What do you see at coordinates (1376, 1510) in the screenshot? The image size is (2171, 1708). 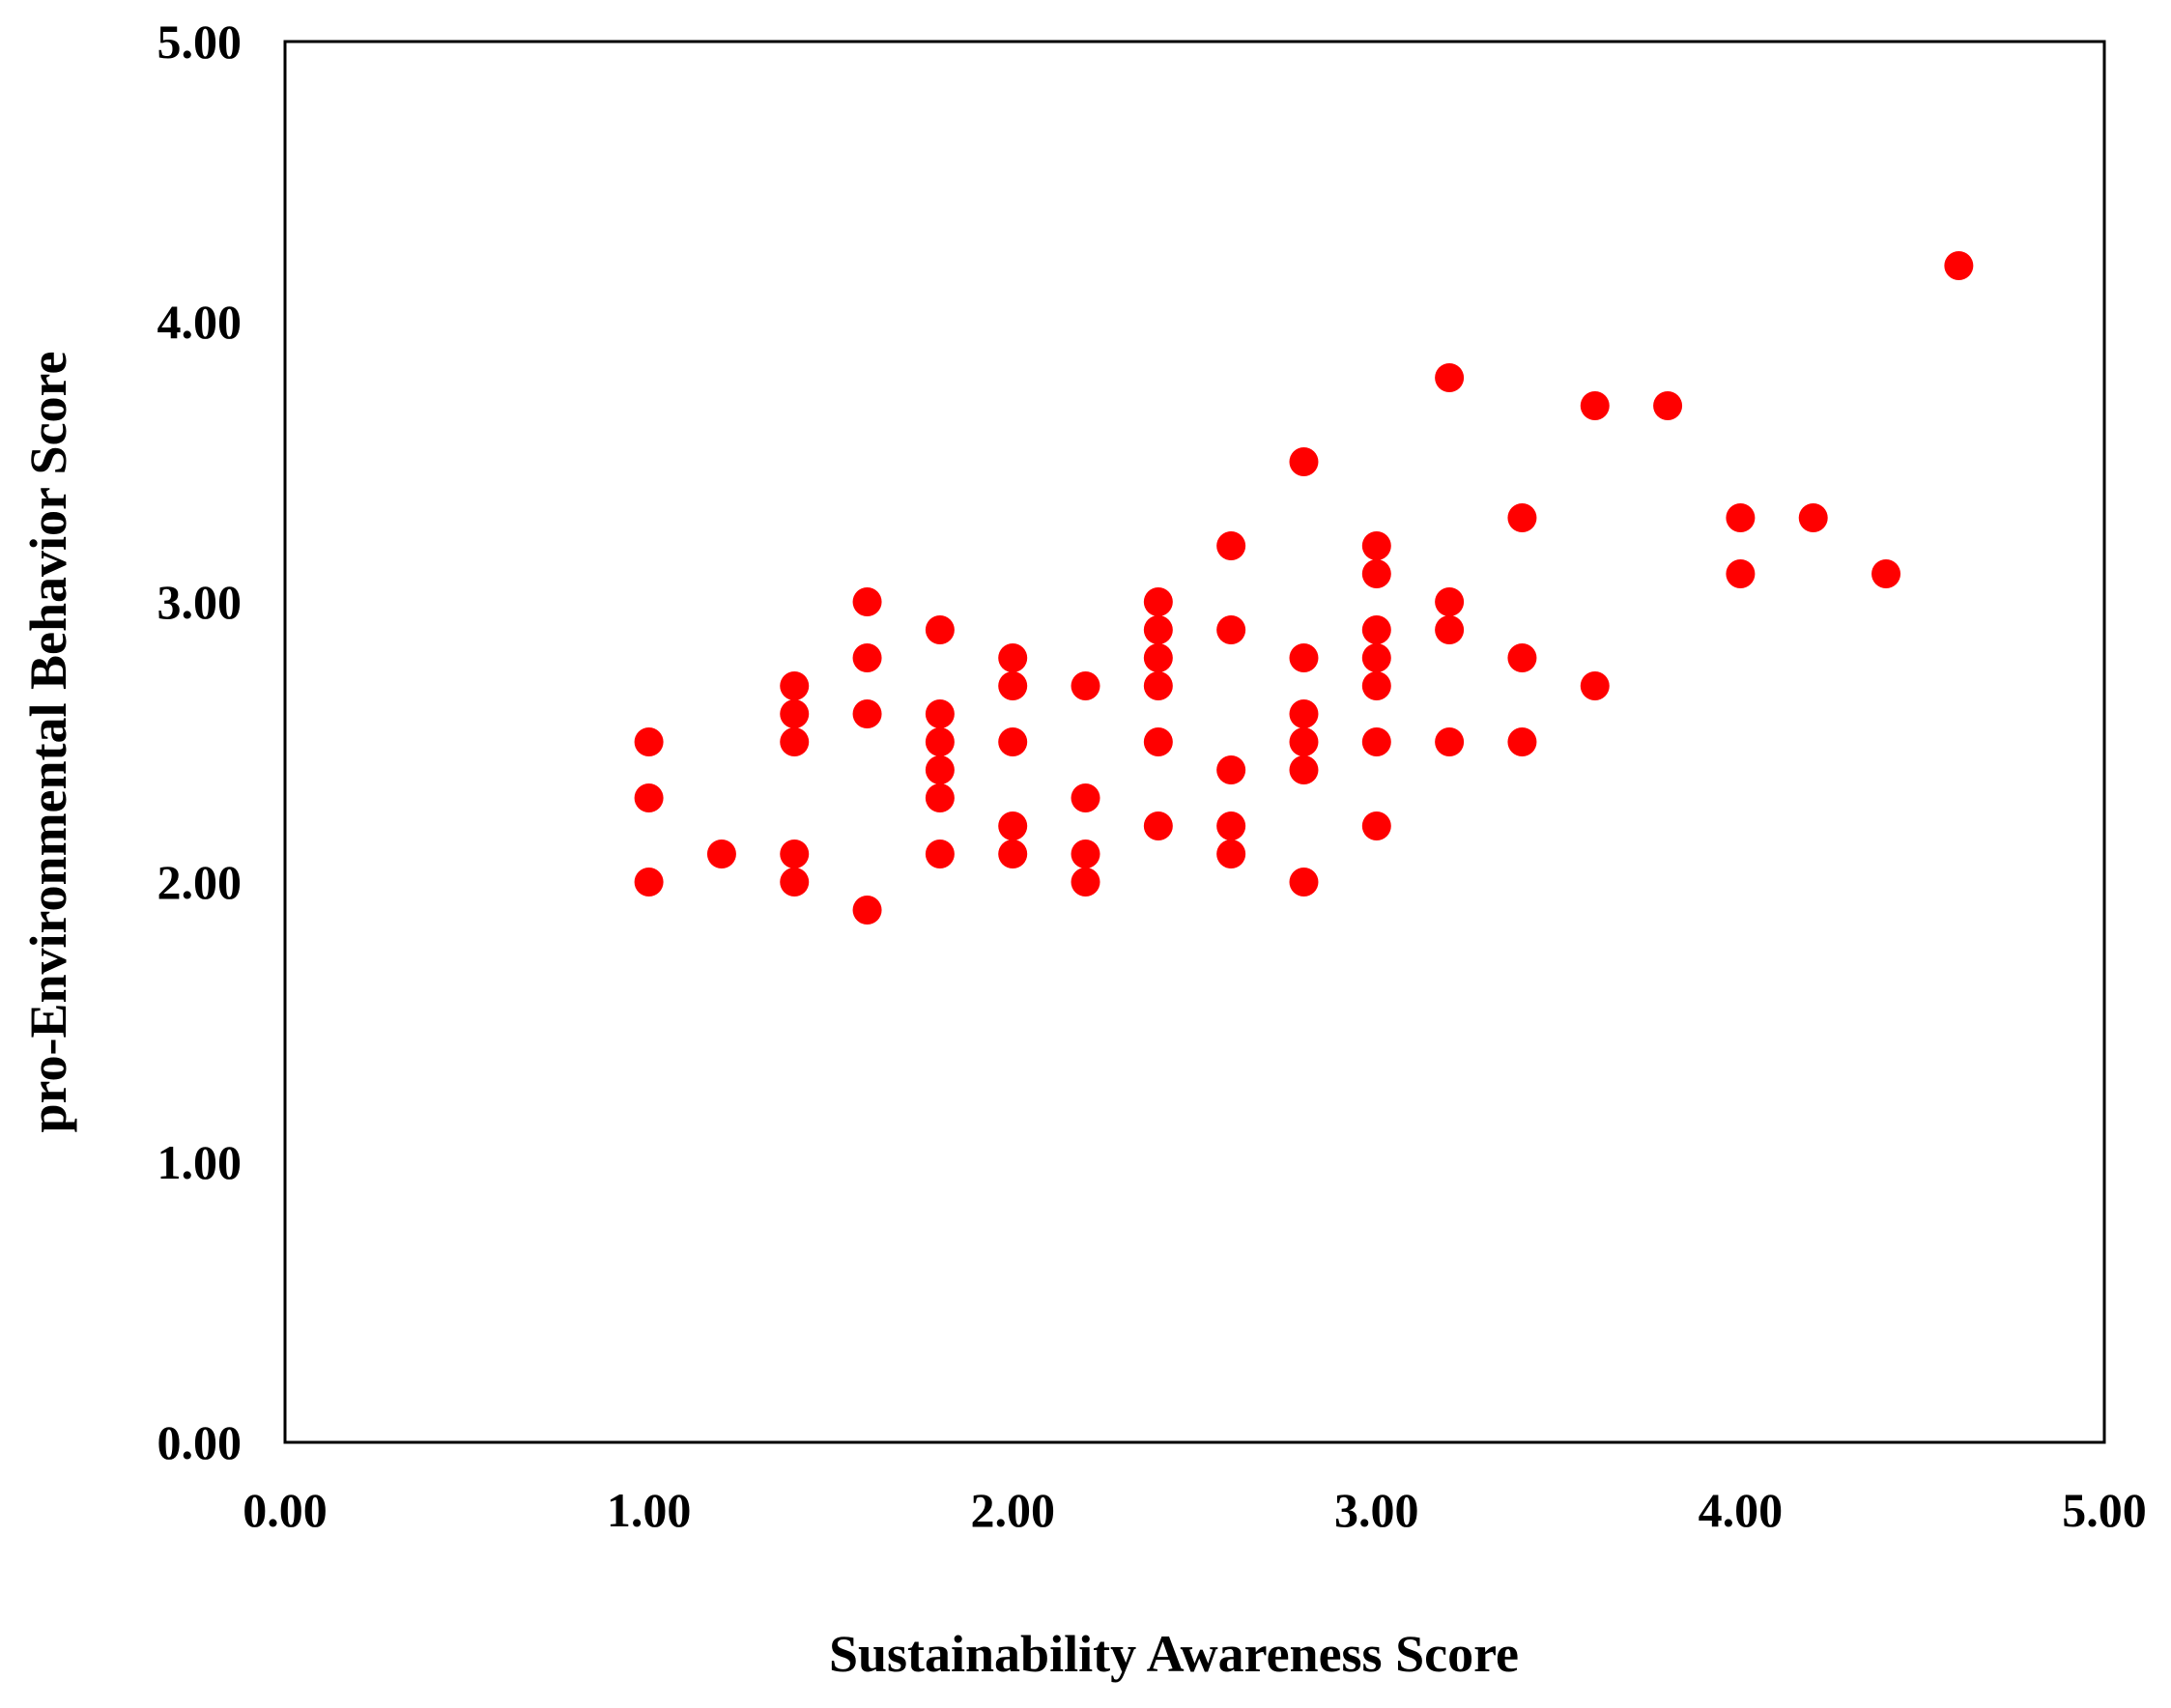 I see `x-tick-label: 3.00` at bounding box center [1376, 1510].